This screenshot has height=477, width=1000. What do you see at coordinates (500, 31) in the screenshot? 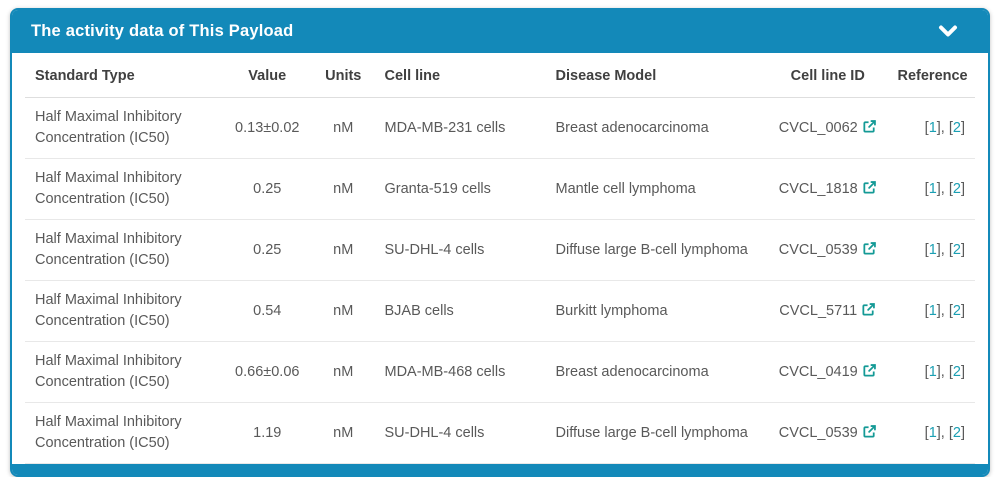
I see `panel-header: The activity data of This Payload` at bounding box center [500, 31].